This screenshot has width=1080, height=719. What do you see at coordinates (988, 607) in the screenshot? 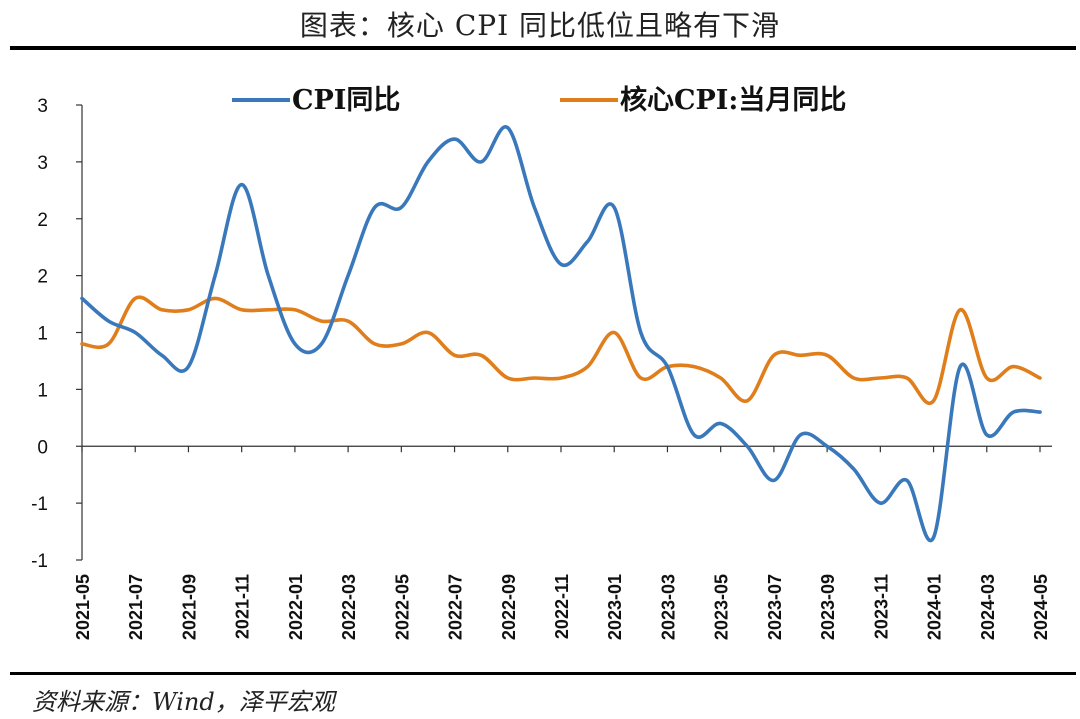
I see `x-tick-label: 2024-03` at bounding box center [988, 607].